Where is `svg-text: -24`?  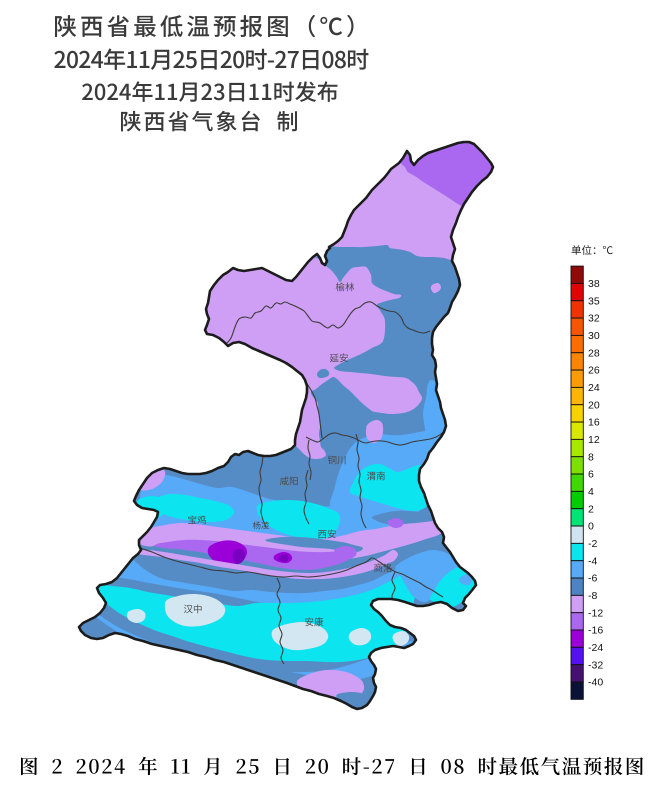 svg-text: -24 is located at coordinates (595, 648).